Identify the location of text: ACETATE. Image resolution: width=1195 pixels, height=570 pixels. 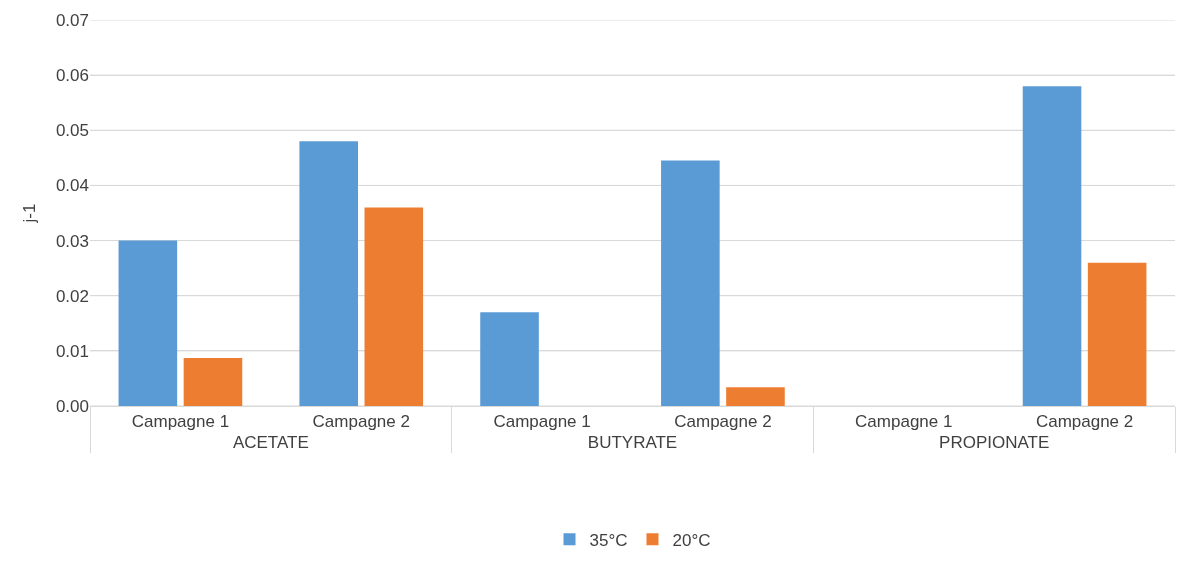
(270, 443).